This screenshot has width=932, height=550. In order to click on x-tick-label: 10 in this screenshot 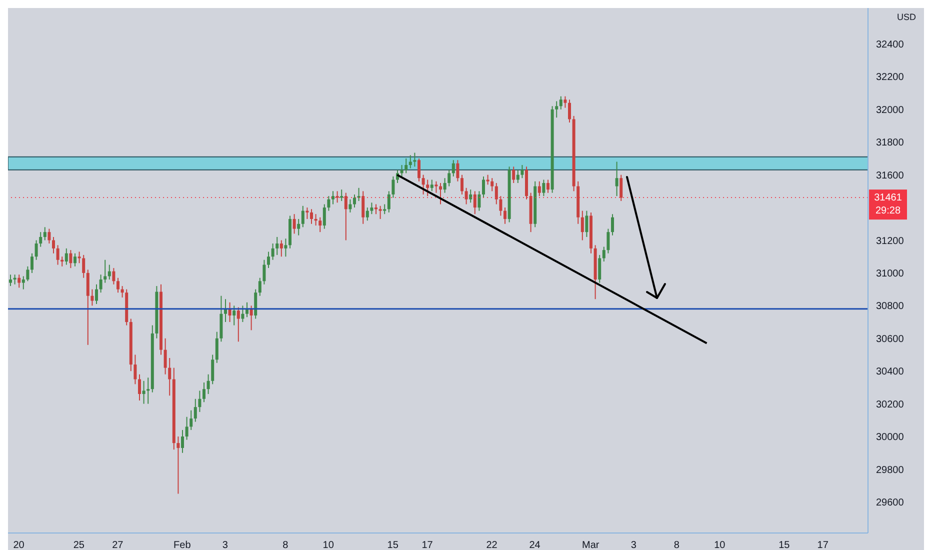, I will do `click(328, 545)`.